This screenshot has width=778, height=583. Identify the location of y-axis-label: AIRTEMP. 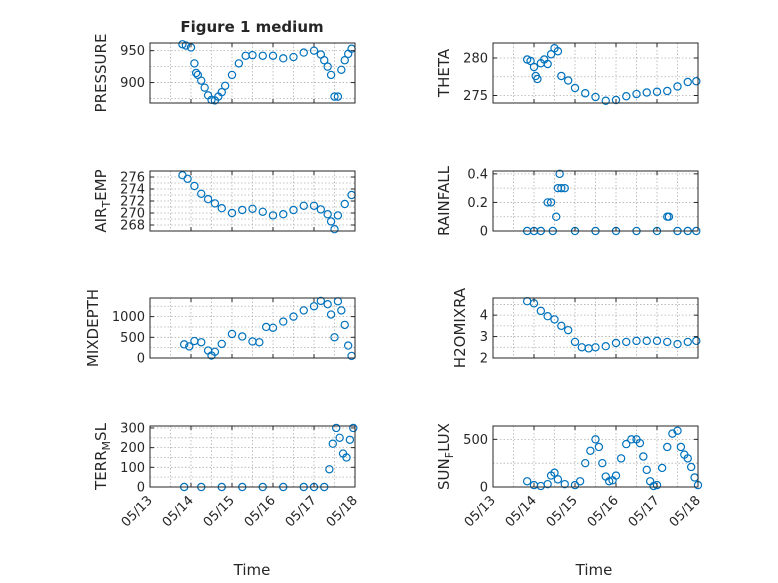
(102, 200).